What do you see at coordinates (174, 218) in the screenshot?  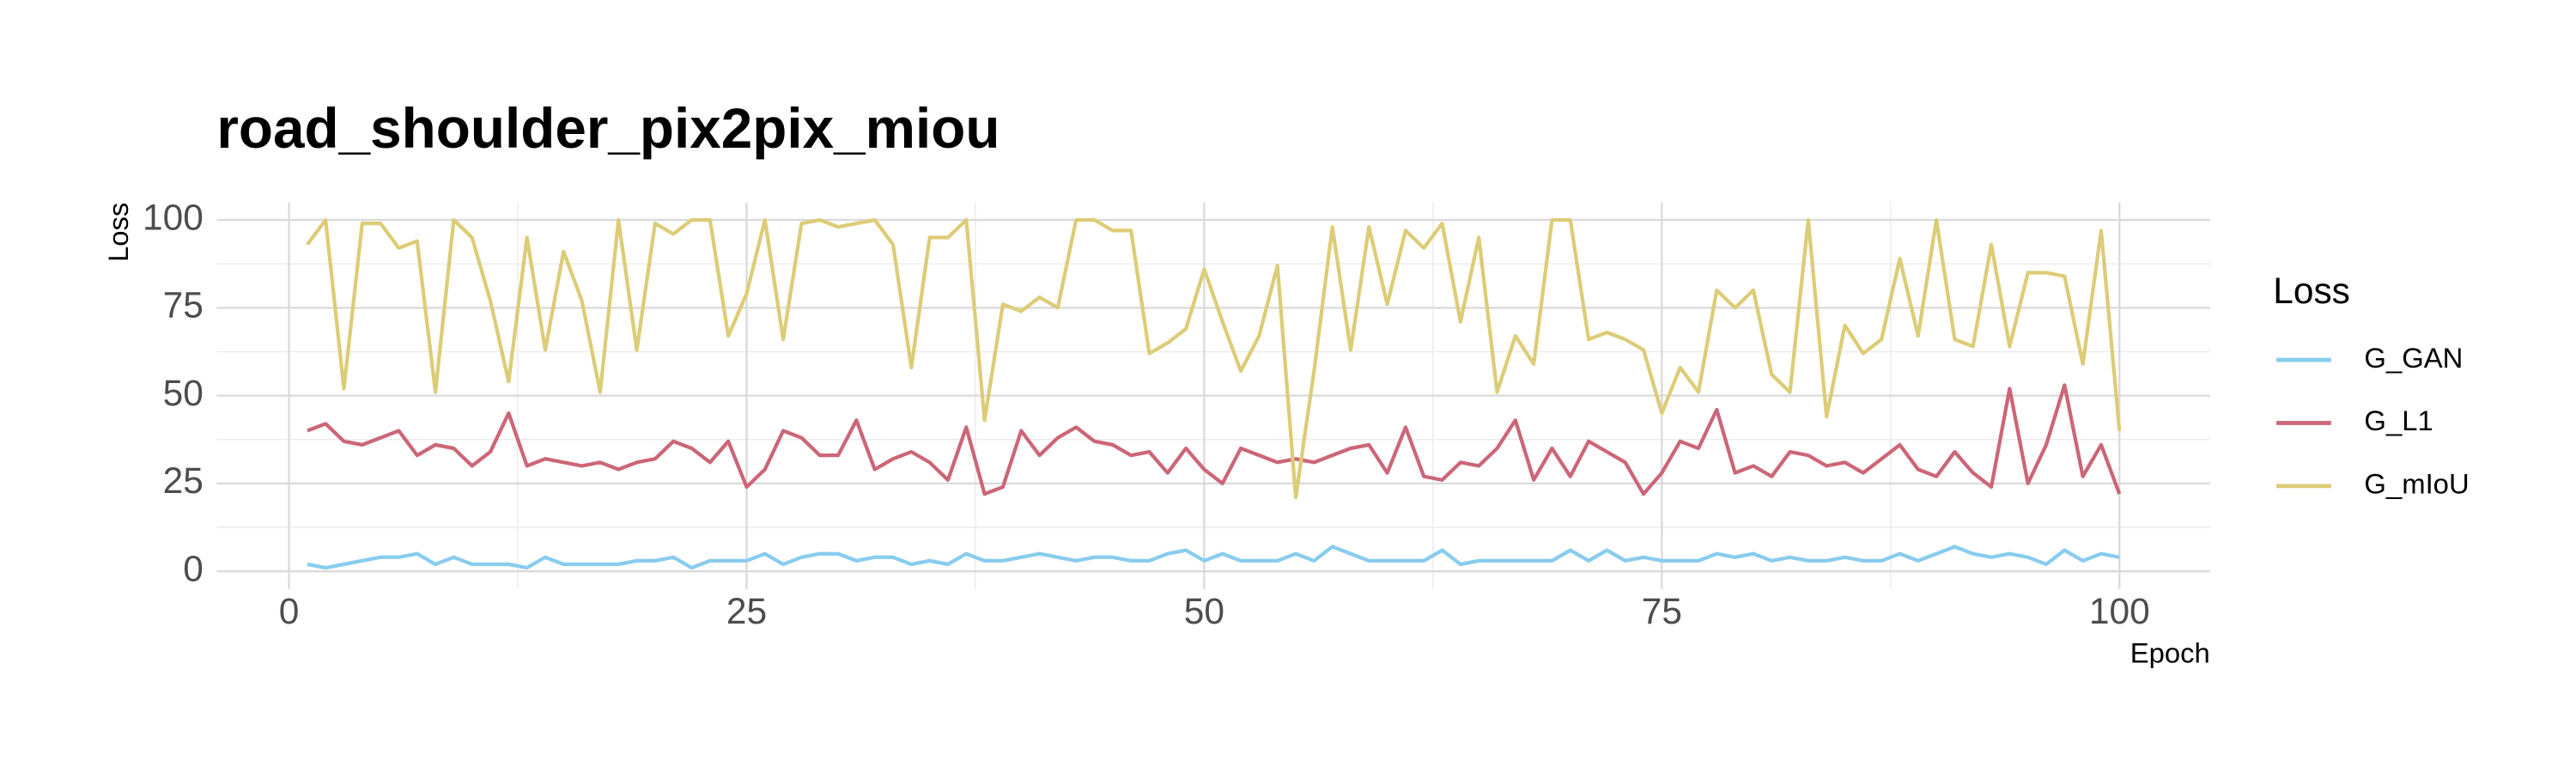 I see `y-tick-label: 100` at bounding box center [174, 218].